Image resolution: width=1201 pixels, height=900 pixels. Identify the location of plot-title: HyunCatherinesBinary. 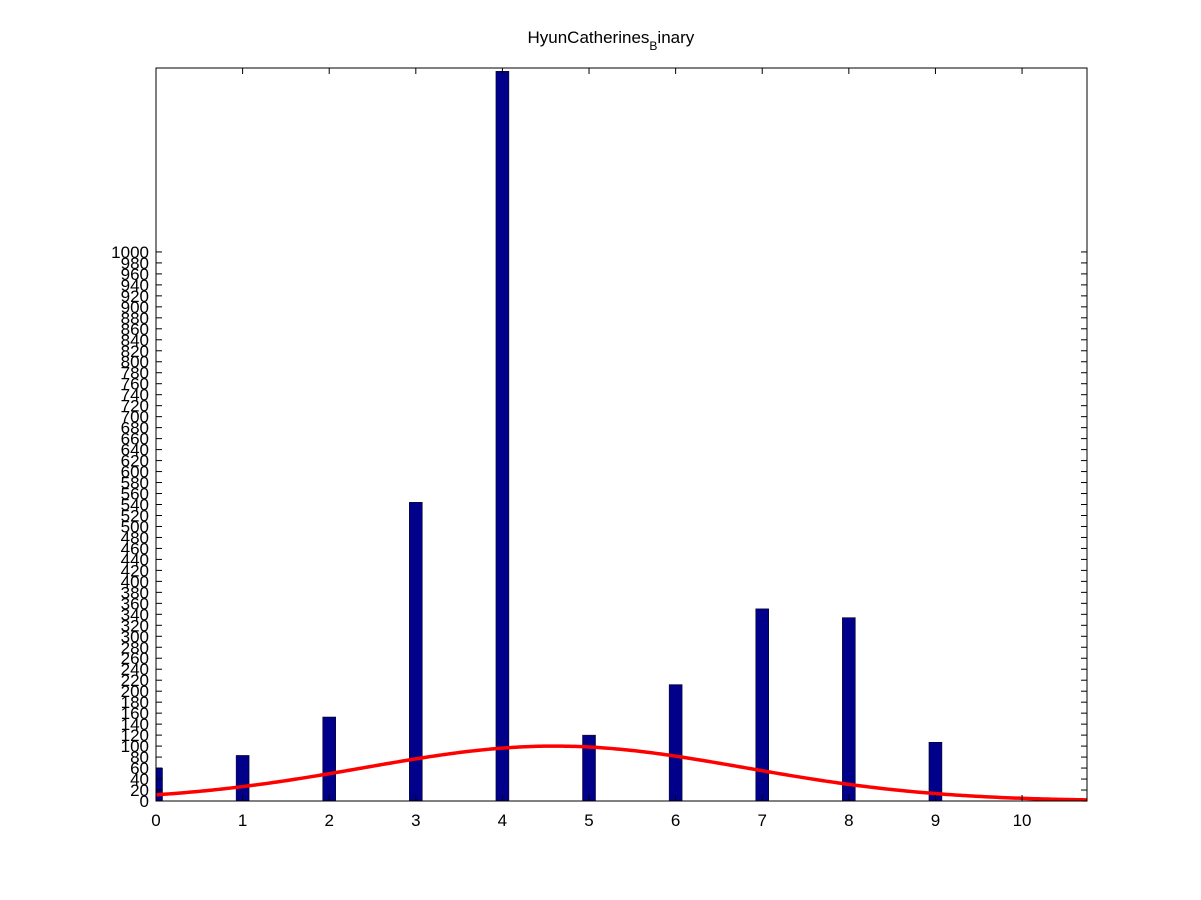
(611, 40).